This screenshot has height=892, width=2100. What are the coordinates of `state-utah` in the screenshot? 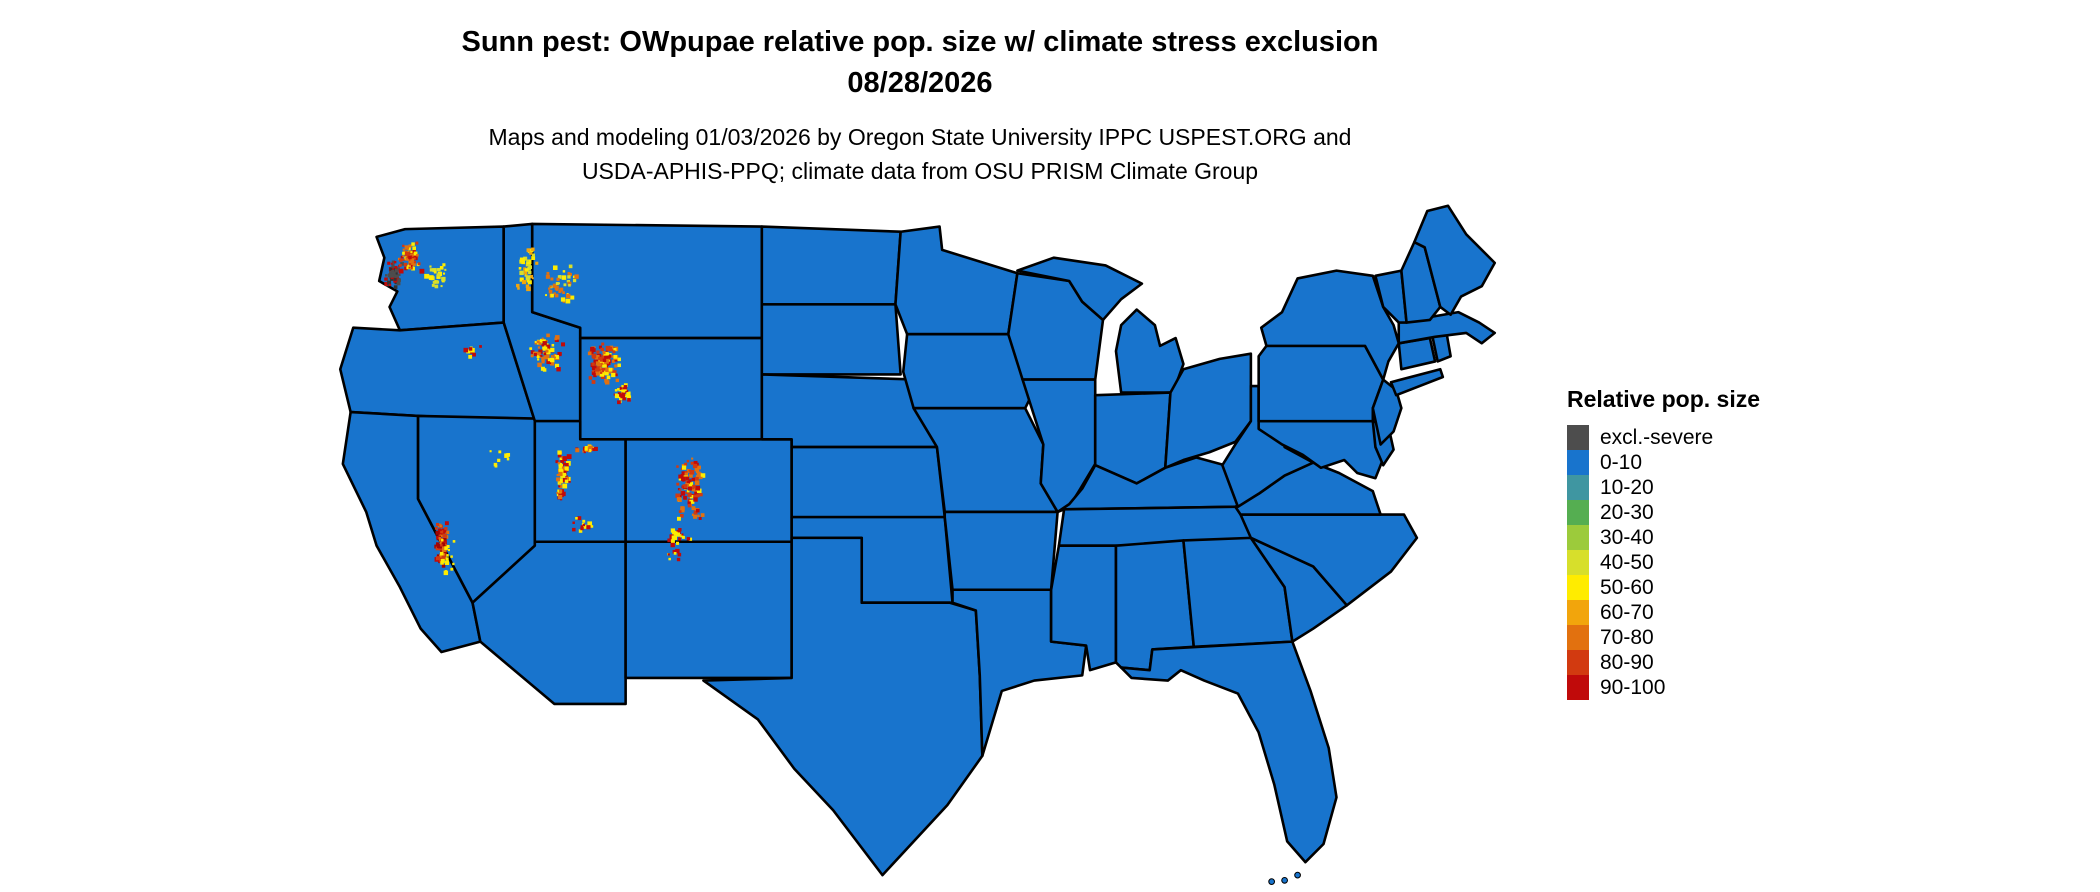 It's located at (580, 481).